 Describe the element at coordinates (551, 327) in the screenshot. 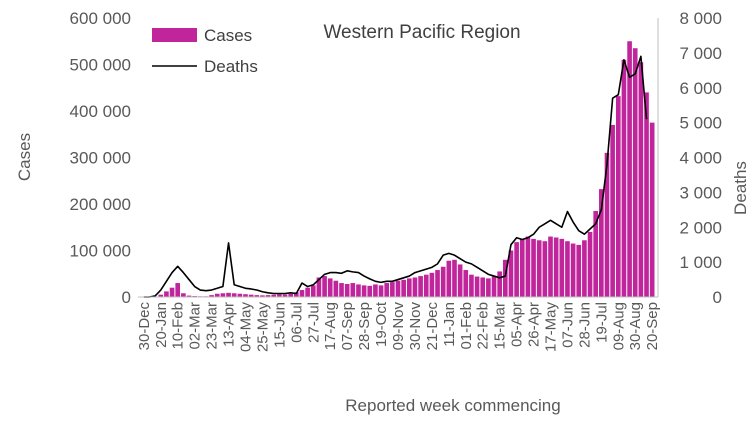

I see `x-tick-label: 17-May` at that location.